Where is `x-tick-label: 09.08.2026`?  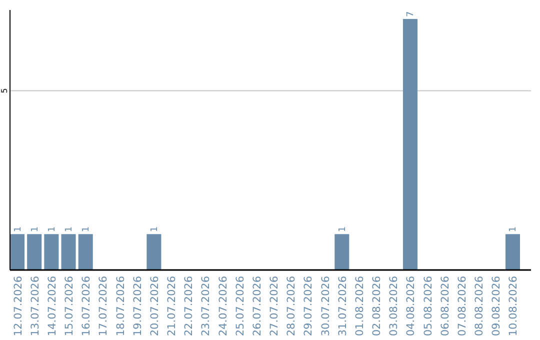
x-tick-label: 09.08.2026 is located at coordinates (496, 306).